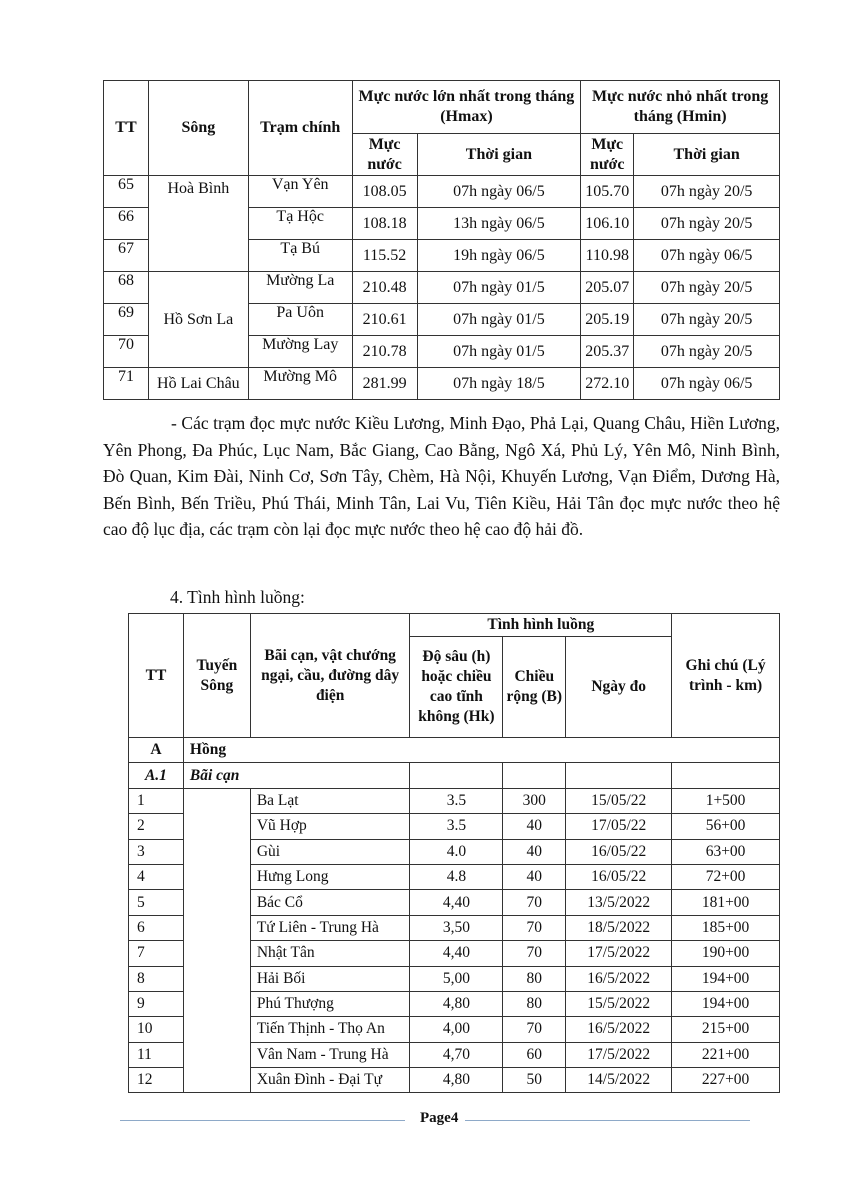  What do you see at coordinates (330, 928) in the screenshot?
I see `cell-name: Tứ Liên - Trung Hà` at bounding box center [330, 928].